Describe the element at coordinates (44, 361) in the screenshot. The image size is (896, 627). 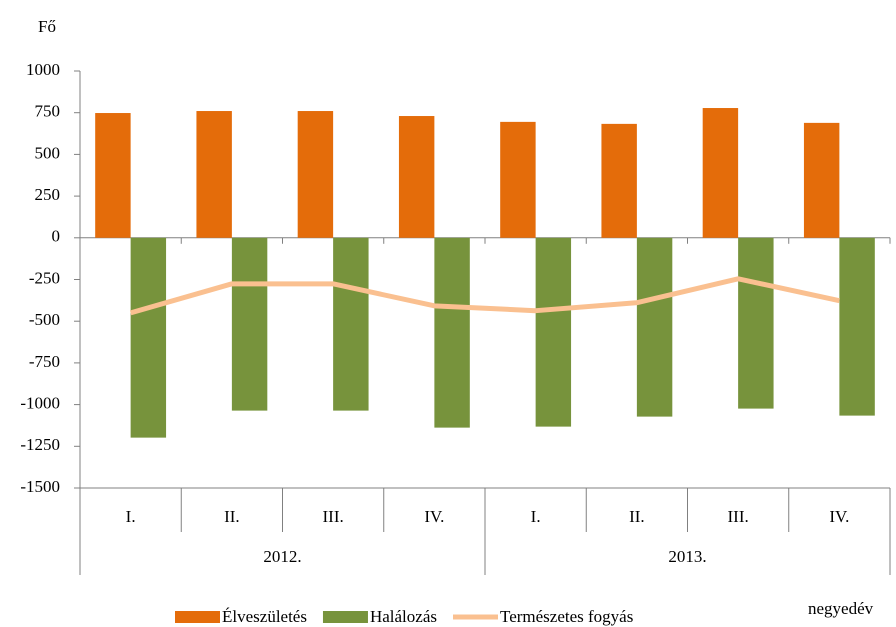
I see `y-tick-label: -750` at that location.